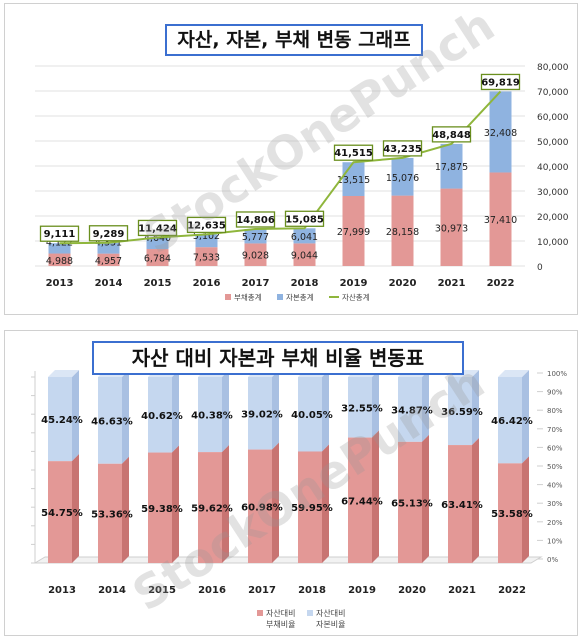 The image size is (584, 640). I want to click on y-tick-label: 50,000, so click(553, 143).